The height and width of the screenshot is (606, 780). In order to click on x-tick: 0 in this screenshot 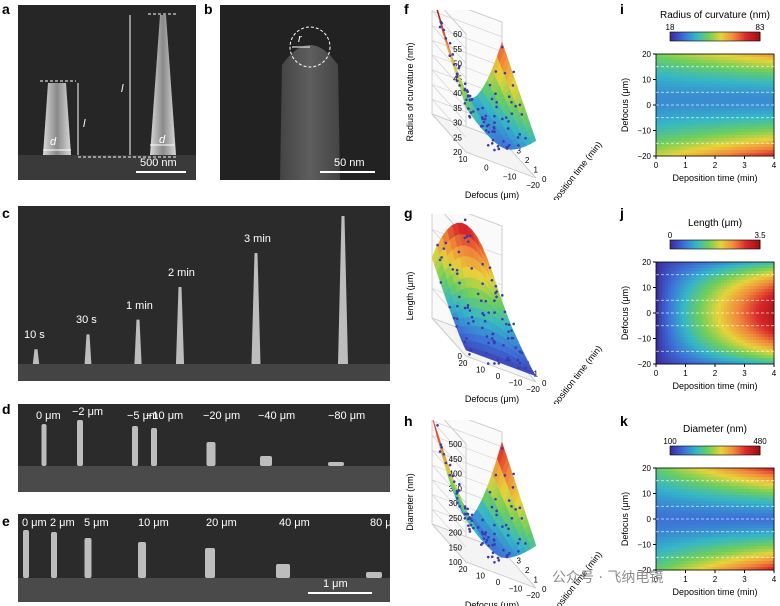, I will do `click(656, 373)`.